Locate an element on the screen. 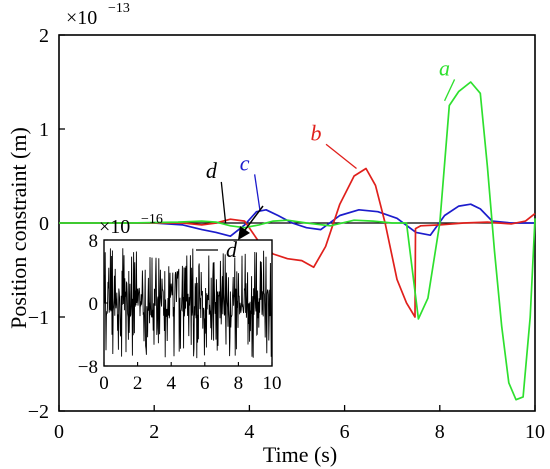 This screenshot has height=469, width=550. x-tick-label: 4 is located at coordinates (249, 432).